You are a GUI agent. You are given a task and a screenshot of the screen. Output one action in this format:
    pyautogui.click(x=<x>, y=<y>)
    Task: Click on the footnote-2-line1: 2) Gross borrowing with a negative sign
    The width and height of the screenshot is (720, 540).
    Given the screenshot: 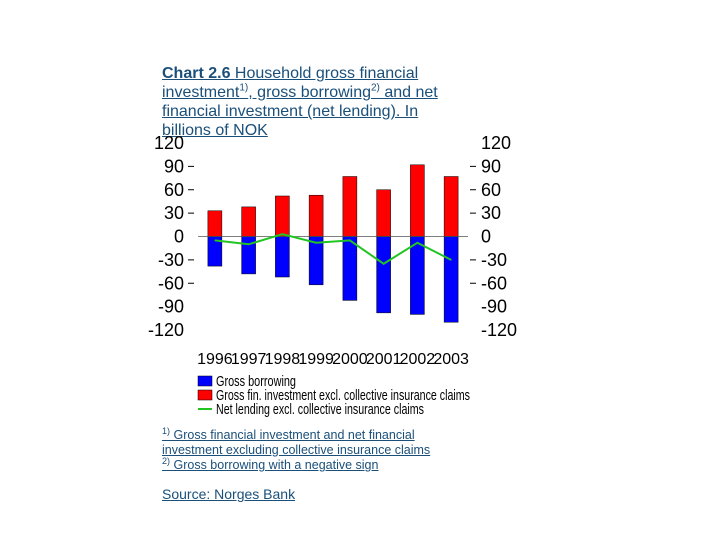 What is the action you would take?
    pyautogui.click(x=322, y=464)
    